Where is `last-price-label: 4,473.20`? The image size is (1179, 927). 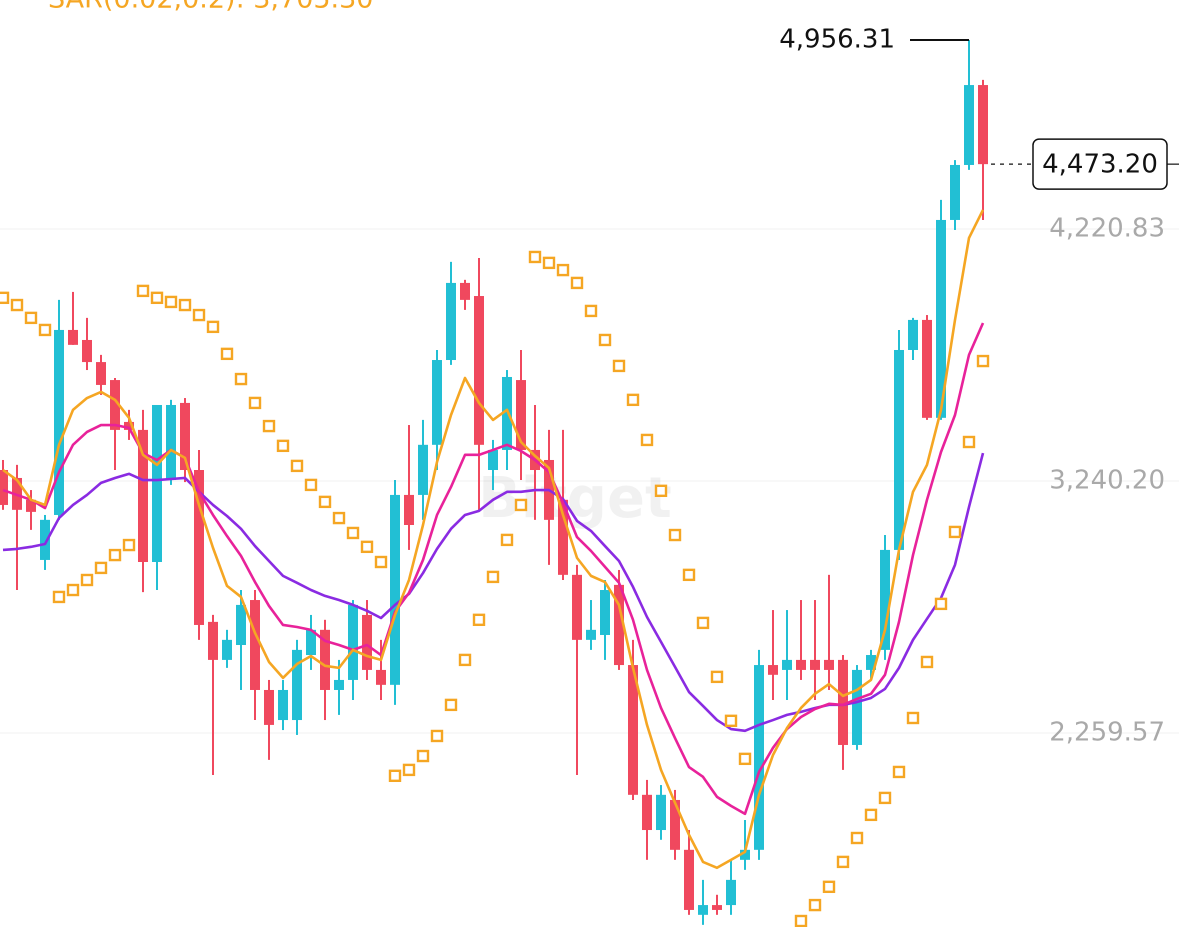 last-price-label: 4,473.20 is located at coordinates (1100, 165).